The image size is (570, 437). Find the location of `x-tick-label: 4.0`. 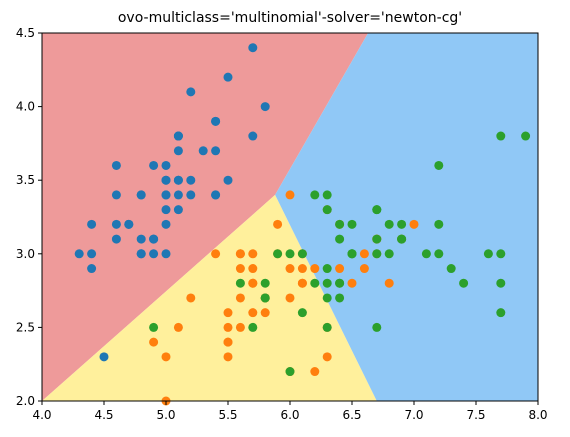

x-tick-label: 4.0 is located at coordinates (41, 415).